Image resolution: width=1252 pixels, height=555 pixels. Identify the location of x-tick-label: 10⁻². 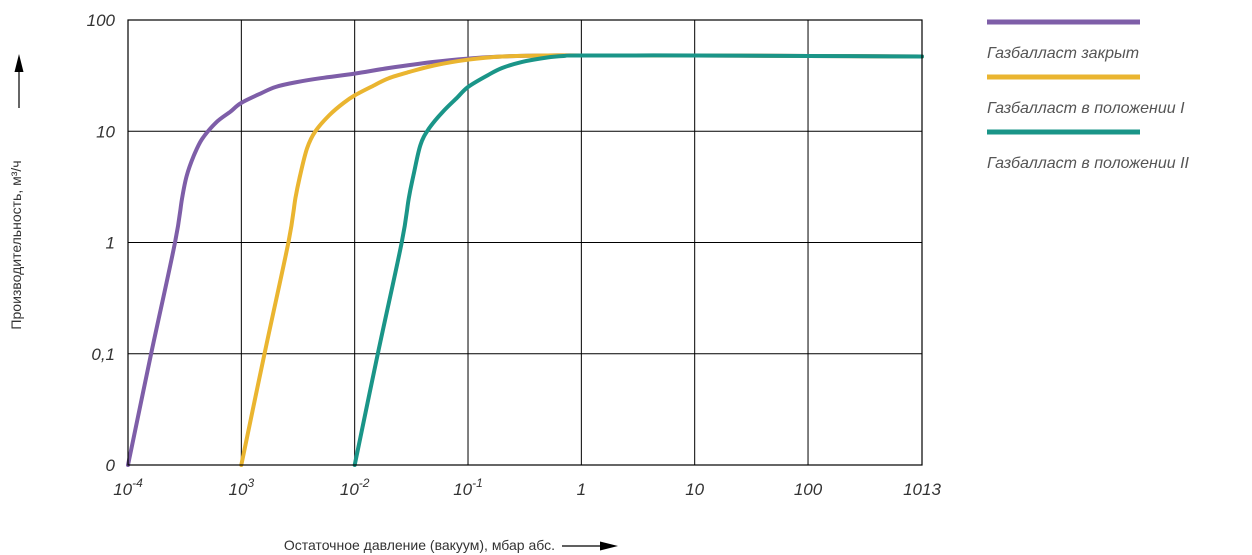
(355, 487).